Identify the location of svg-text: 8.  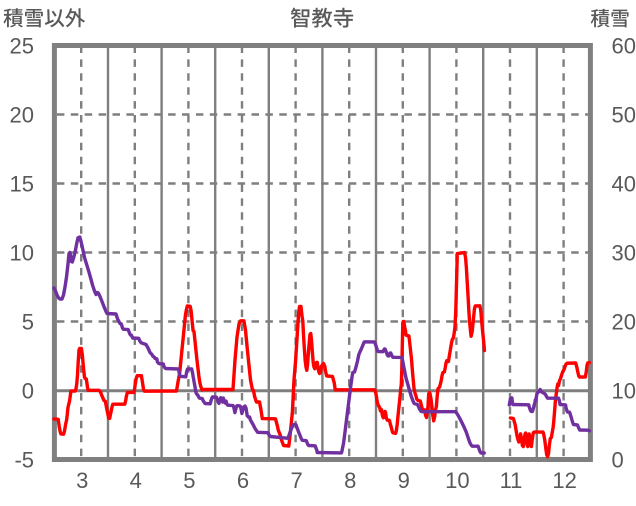
(350, 480).